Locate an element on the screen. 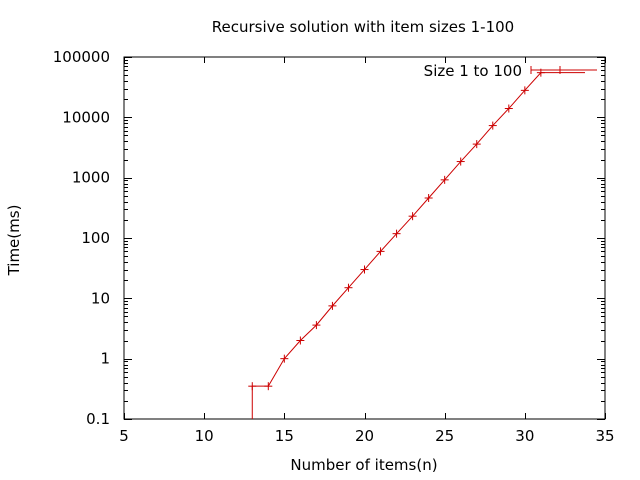  y-tick-label: 100000 is located at coordinates (81, 57).